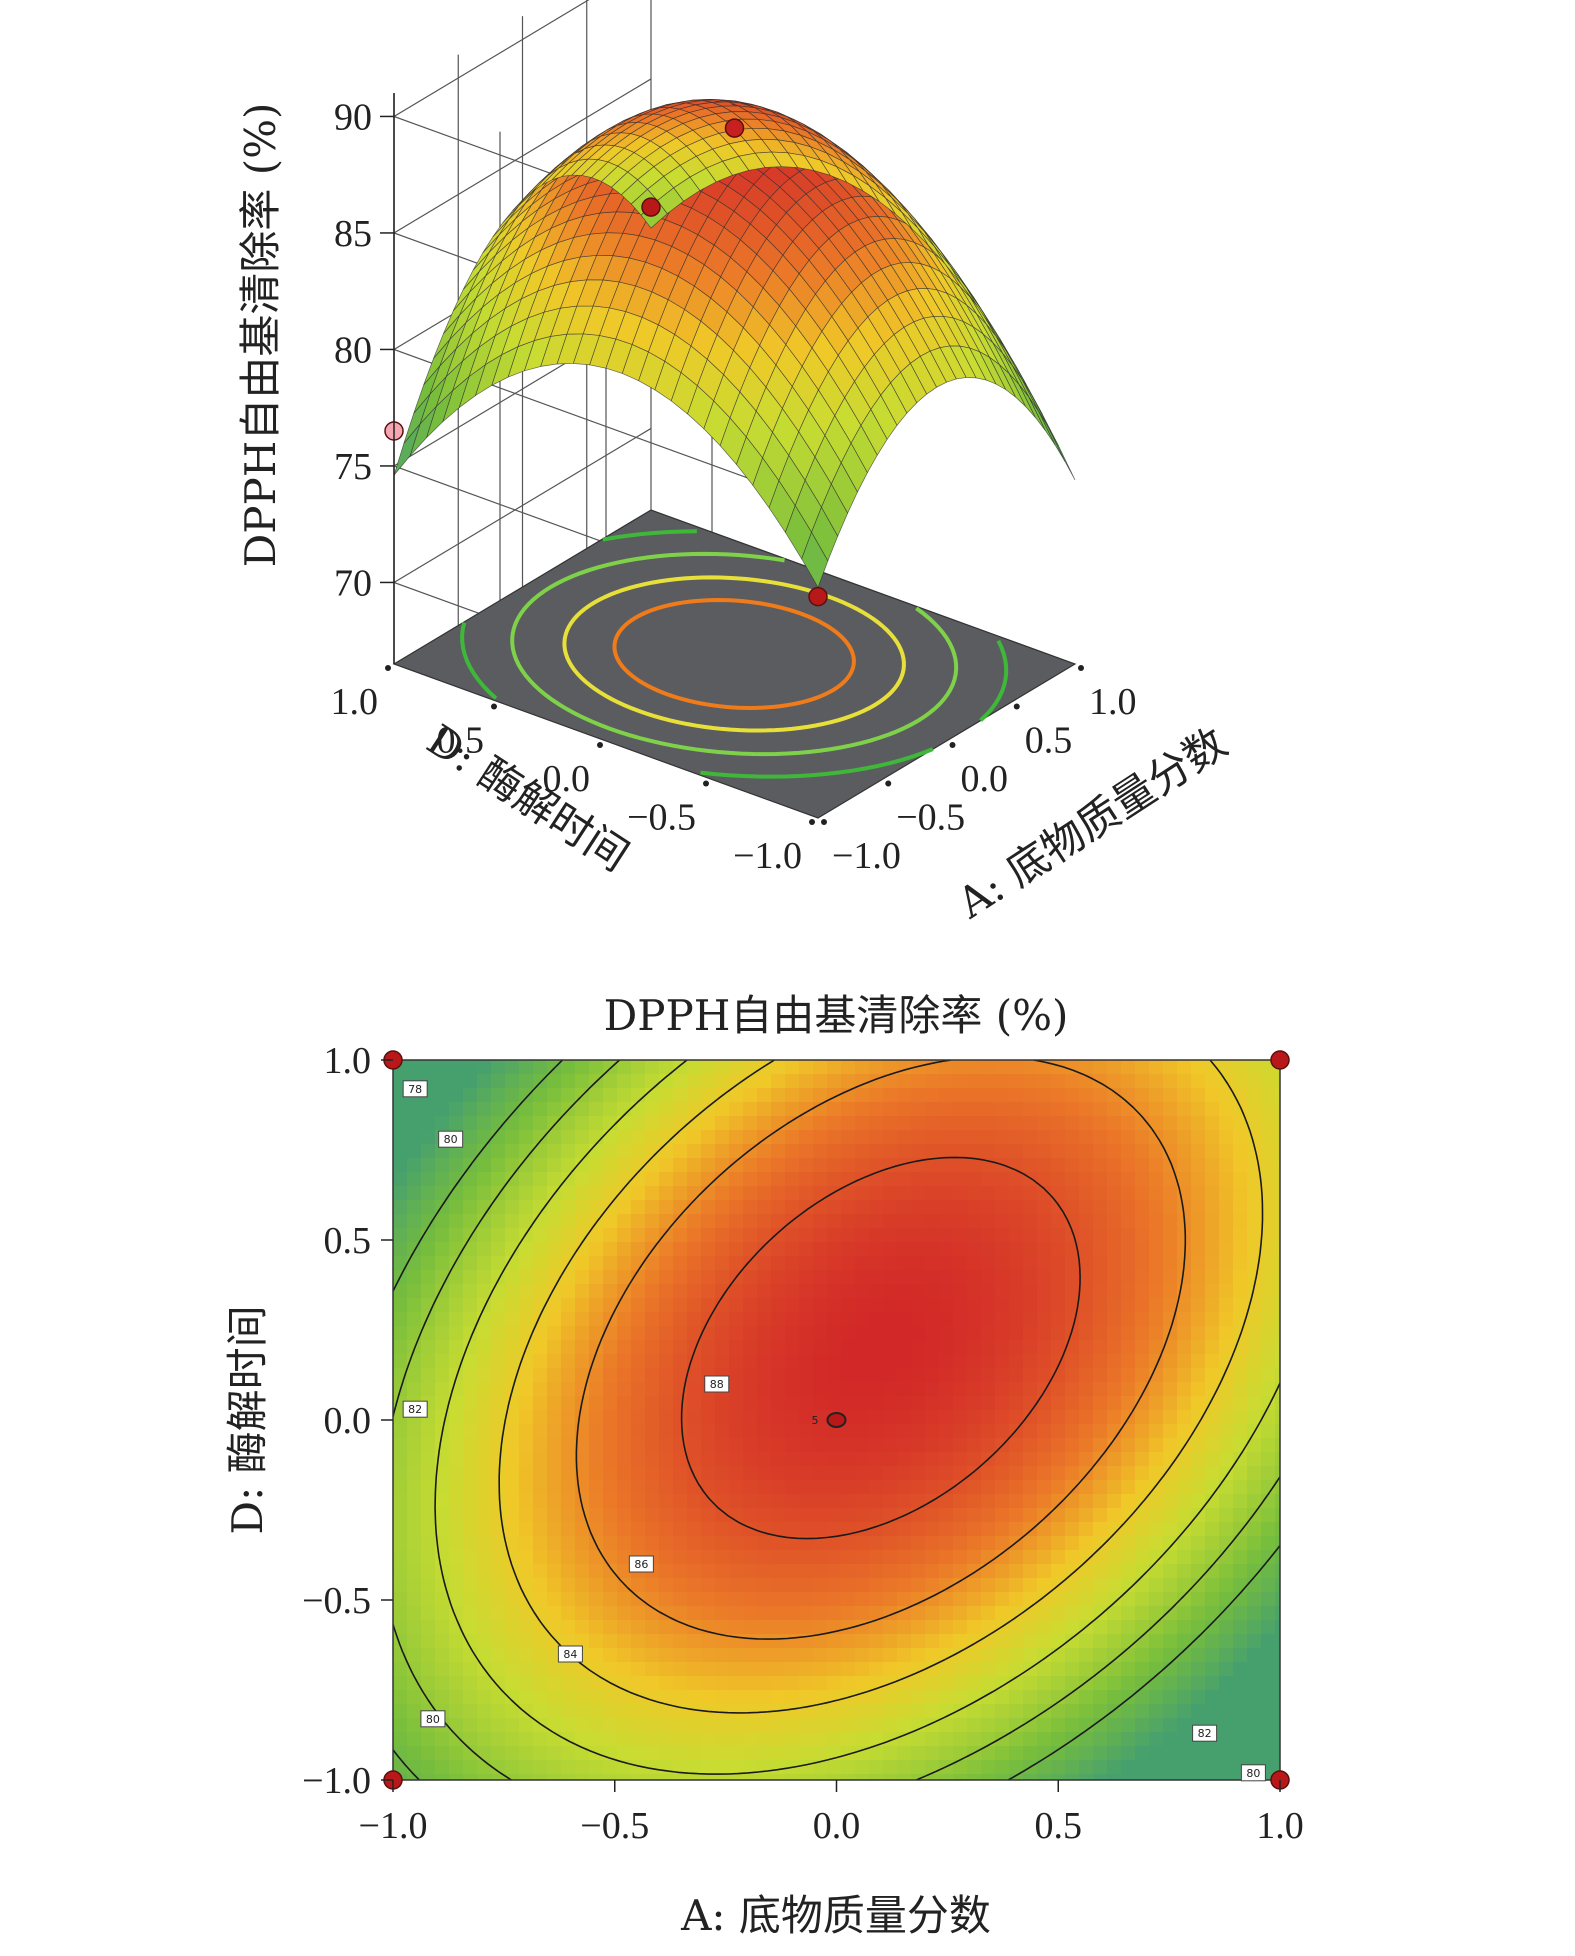  Describe the element at coordinates (614, 1826) in the screenshot. I see `x-tick-label: −0.5` at that location.